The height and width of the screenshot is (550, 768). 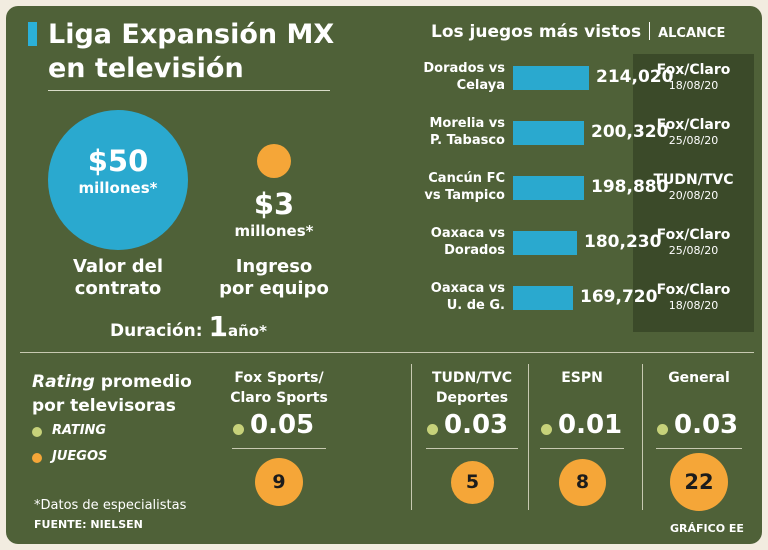 What do you see at coordinates (467, 140) in the screenshot?
I see `match-label-line: P. Tabasco` at bounding box center [467, 140].